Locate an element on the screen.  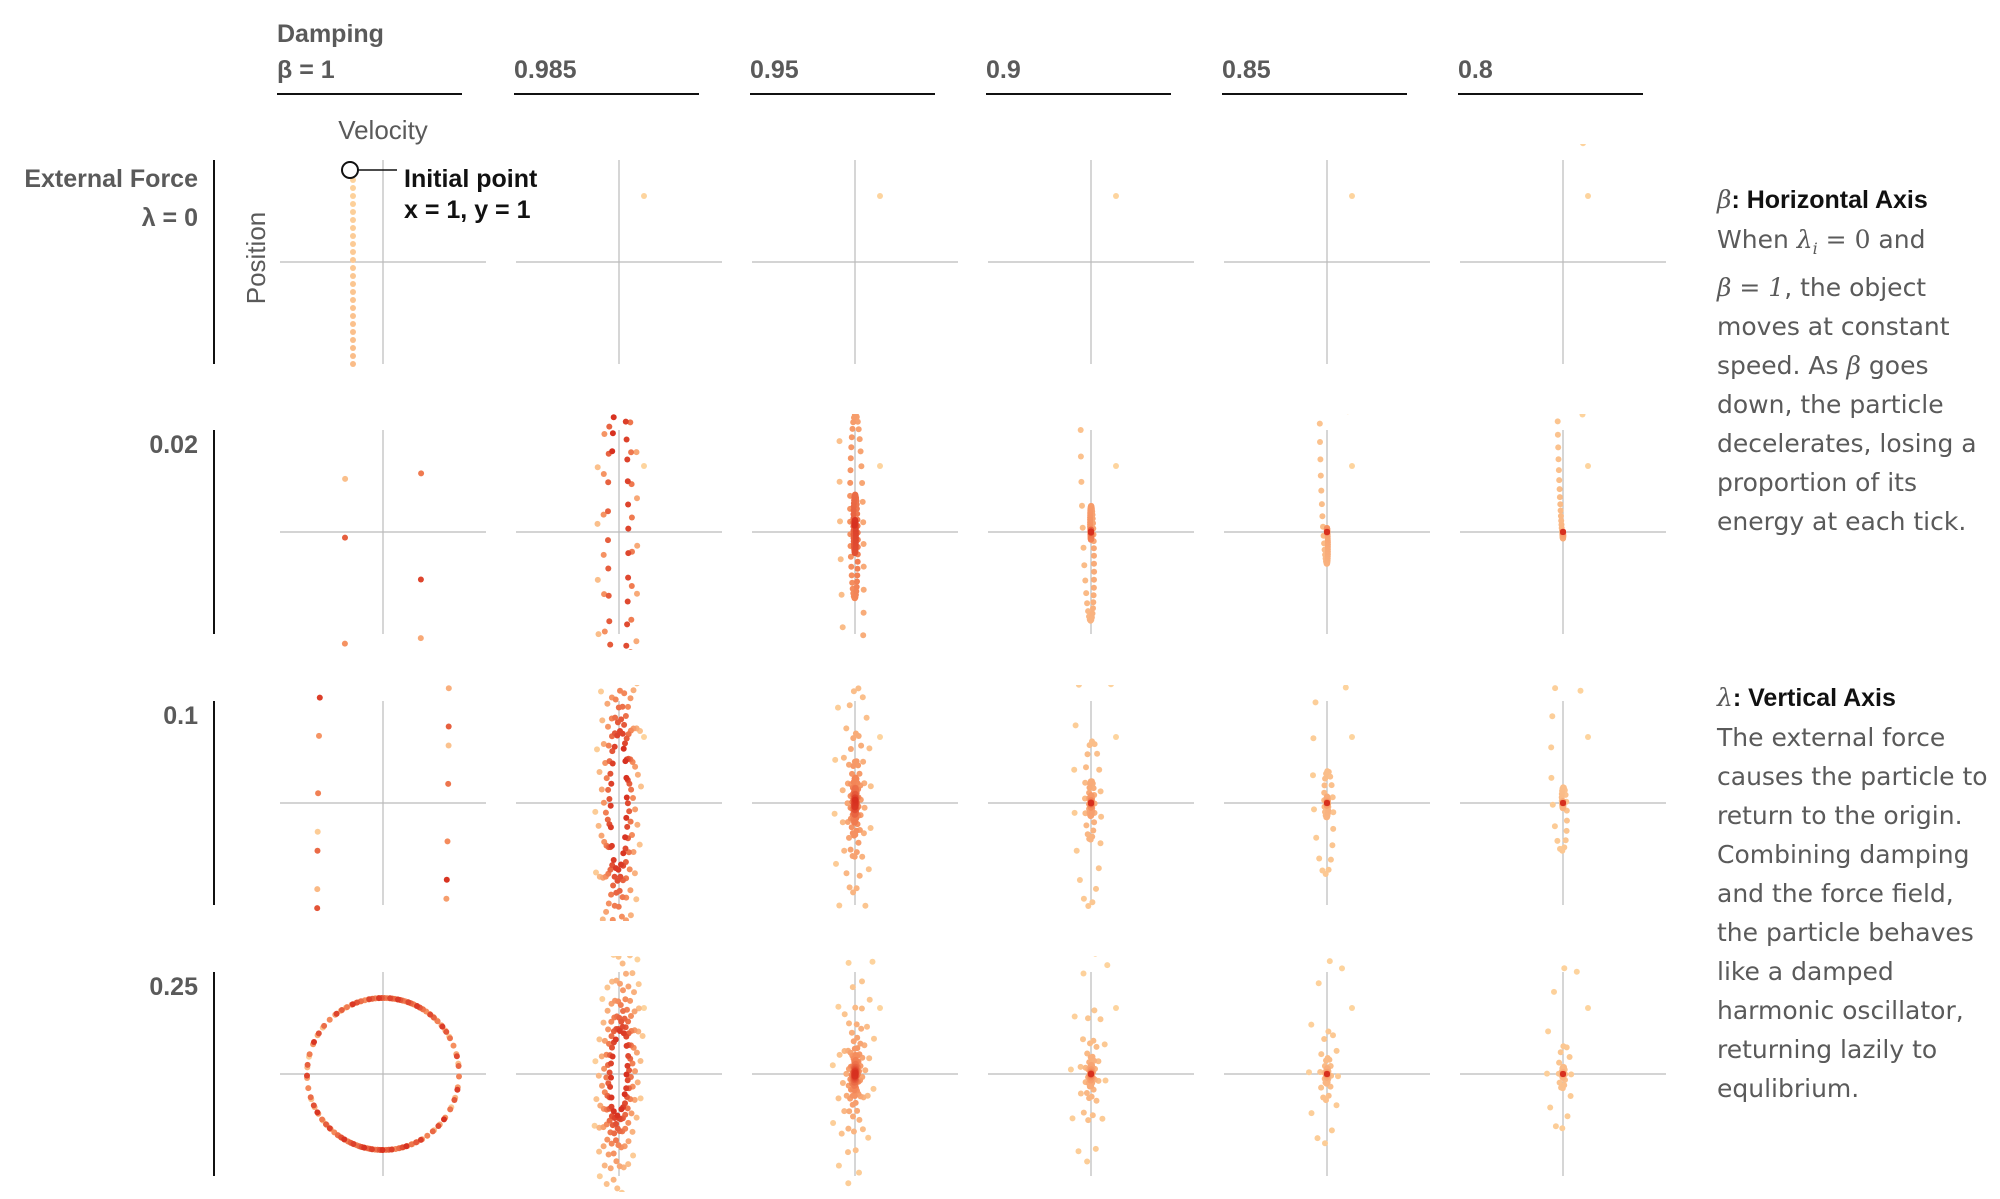
trajectory is located at coordinates (1335, 465).